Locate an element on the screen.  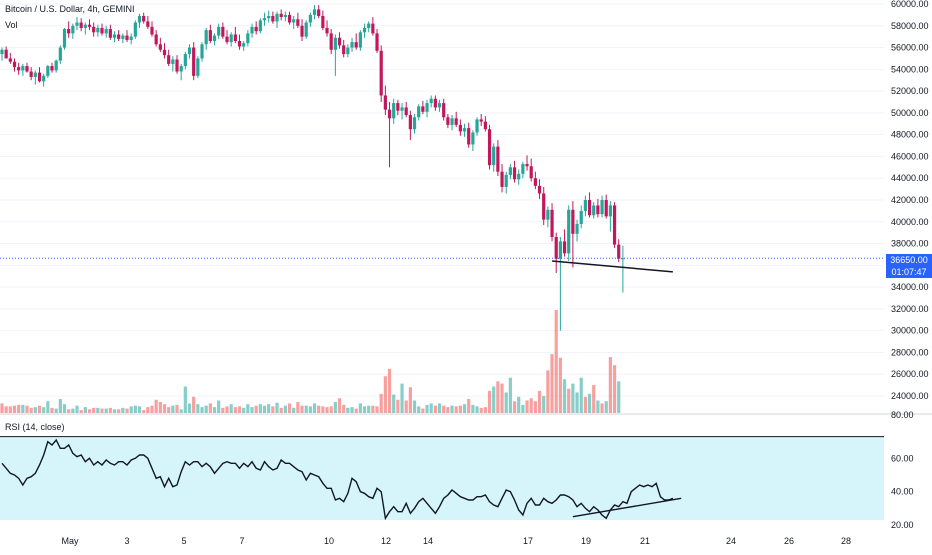
price-tick-label: 42000.00 is located at coordinates (910, 200).